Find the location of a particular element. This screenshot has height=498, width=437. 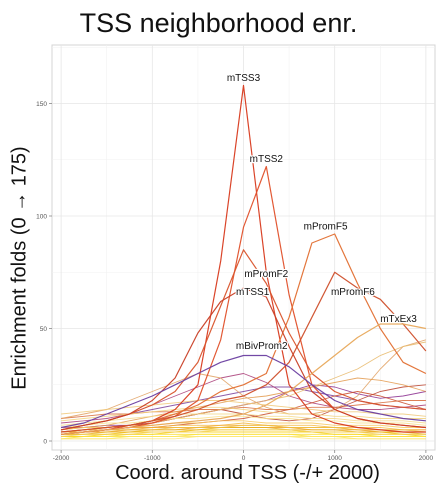

series-label: mPromF2 is located at coordinates (266, 274).